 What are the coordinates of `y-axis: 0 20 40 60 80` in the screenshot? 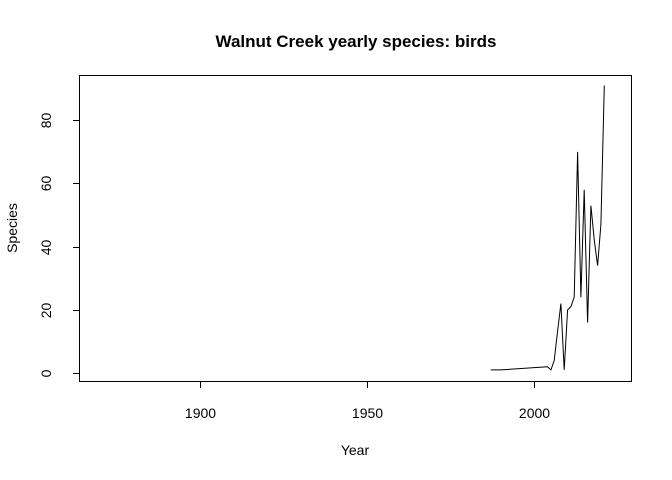 It's located at (59, 245).